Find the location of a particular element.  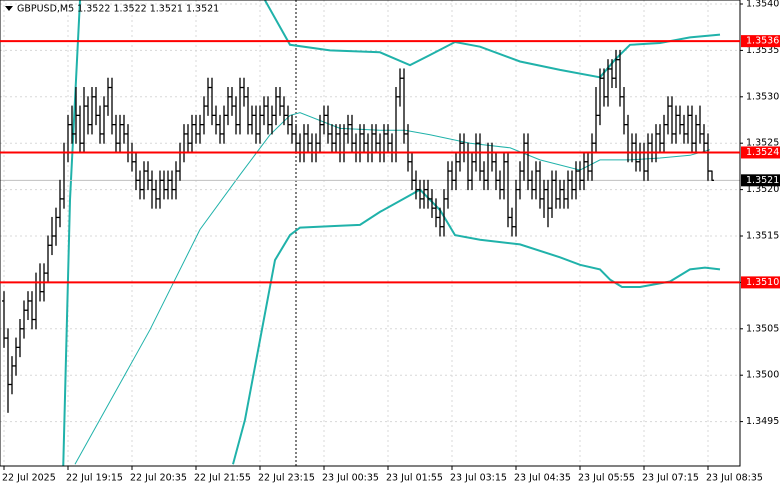

x-tick-label: 23 Jul 04:35 is located at coordinates (542, 478).